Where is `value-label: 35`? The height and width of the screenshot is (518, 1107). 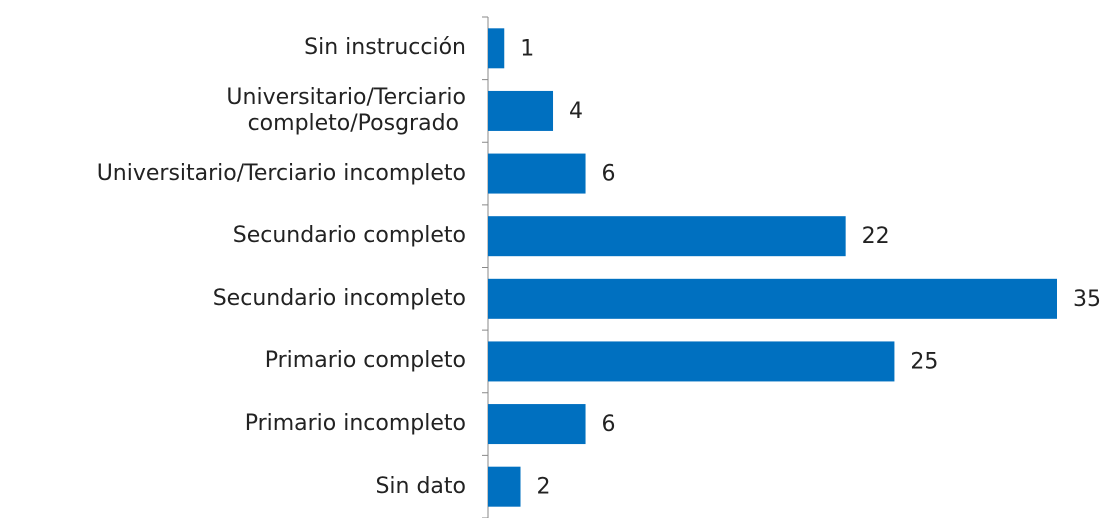
value-label: 35 is located at coordinates (1087, 299).